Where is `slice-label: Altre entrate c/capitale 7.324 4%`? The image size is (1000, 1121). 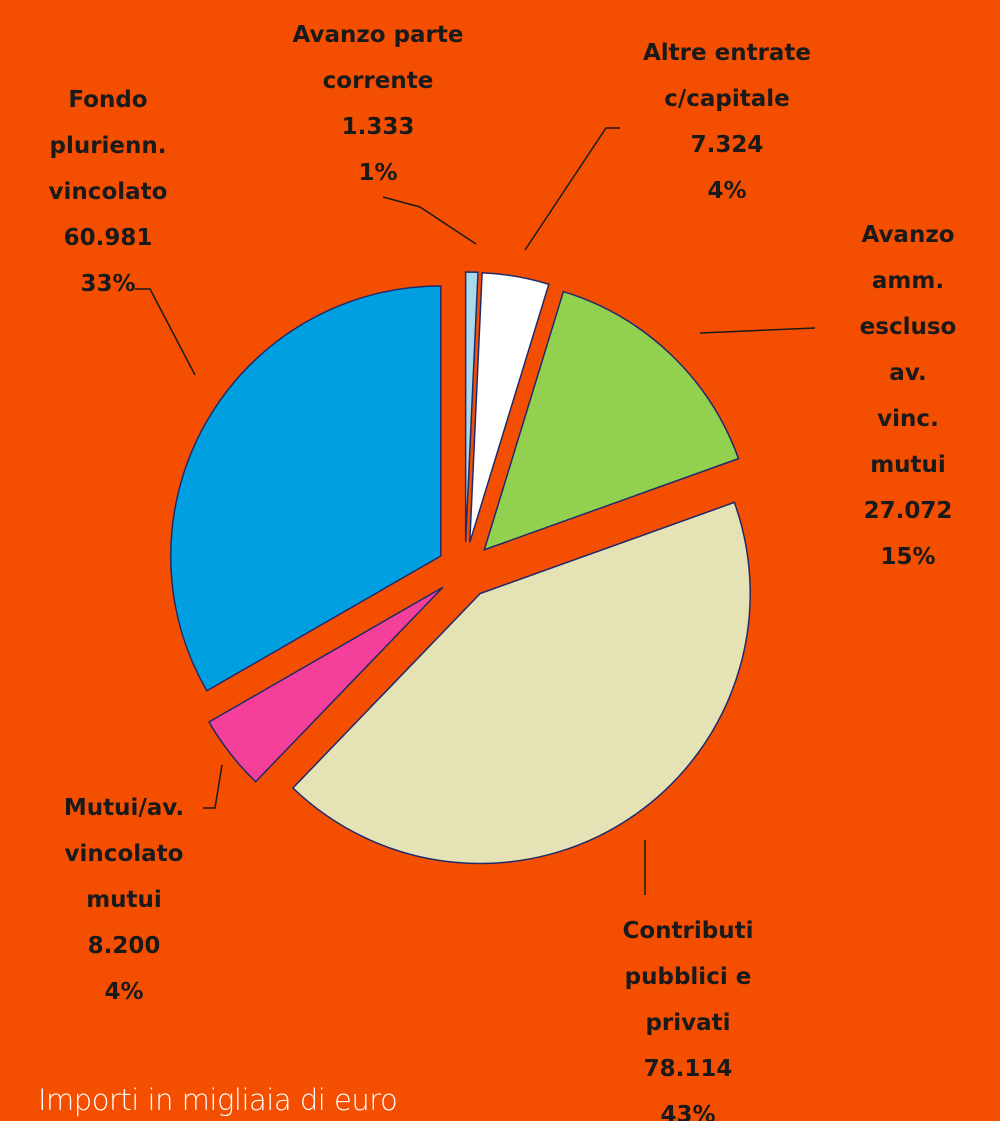 slice-label: Altre entrate c/capitale 7.324 4% is located at coordinates (727, 122).